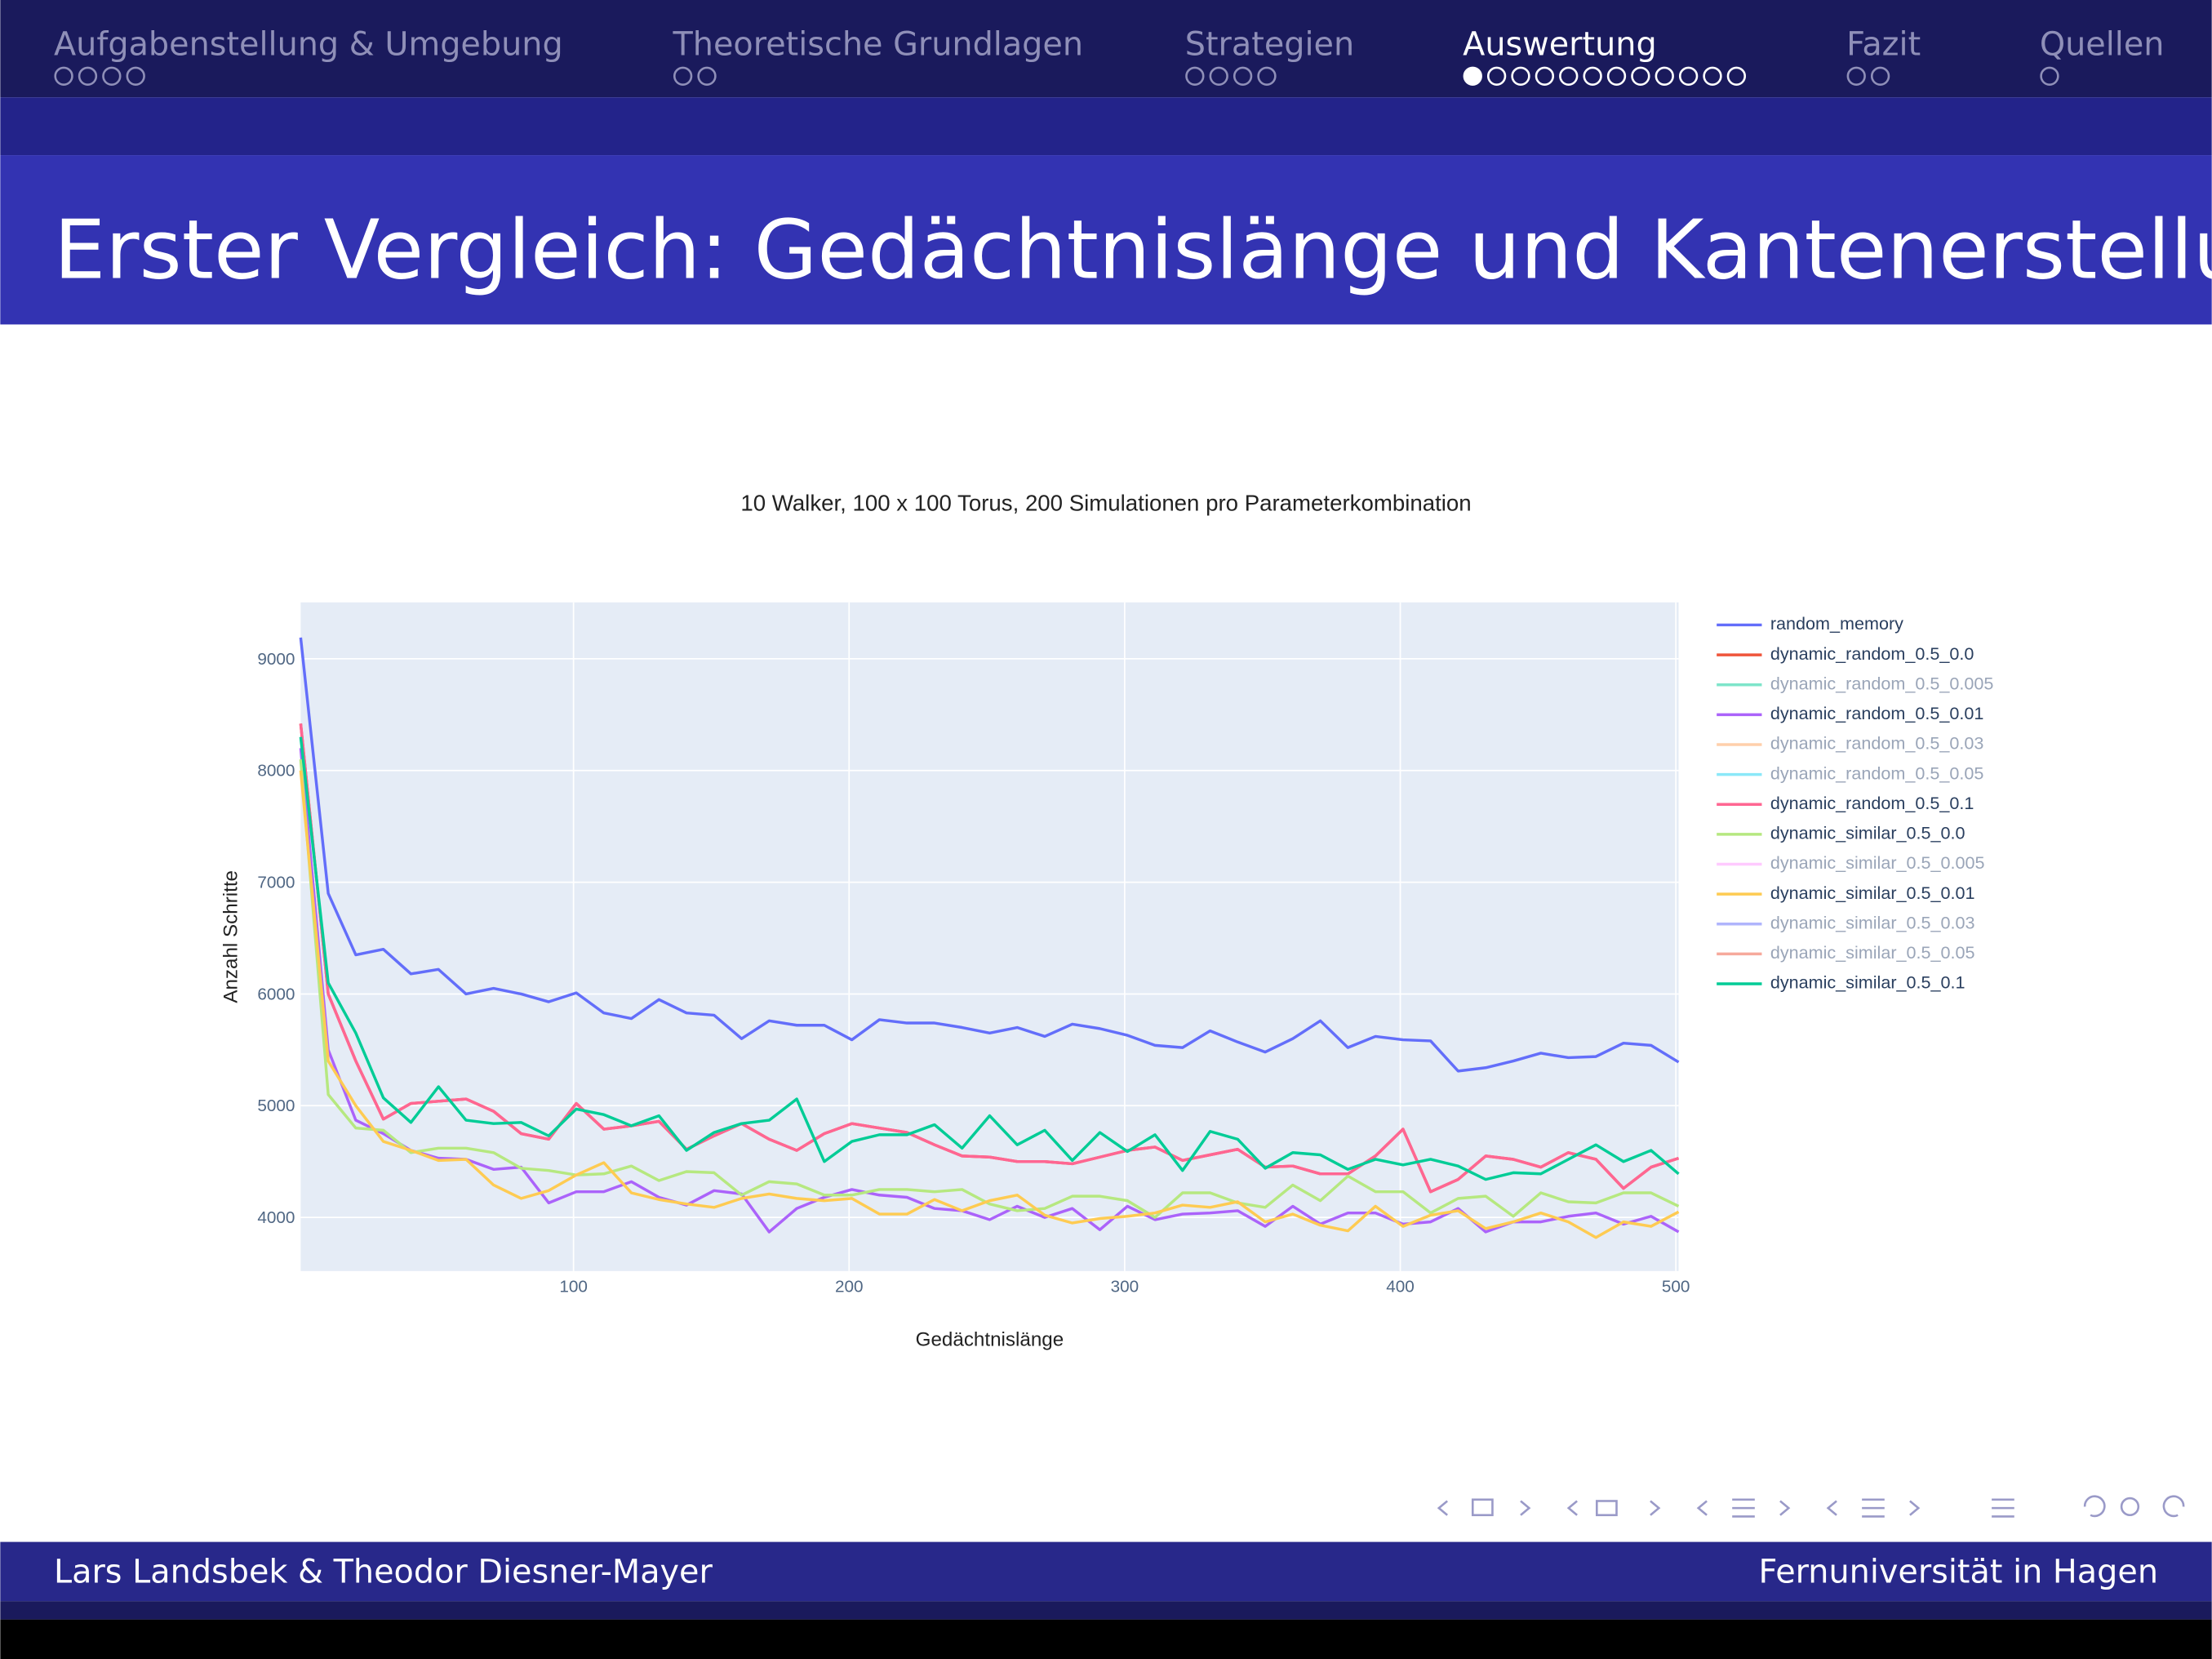  What do you see at coordinates (1958, 1573) in the screenshot?
I see `footer-institution: Fernuniversität in Hagen` at bounding box center [1958, 1573].